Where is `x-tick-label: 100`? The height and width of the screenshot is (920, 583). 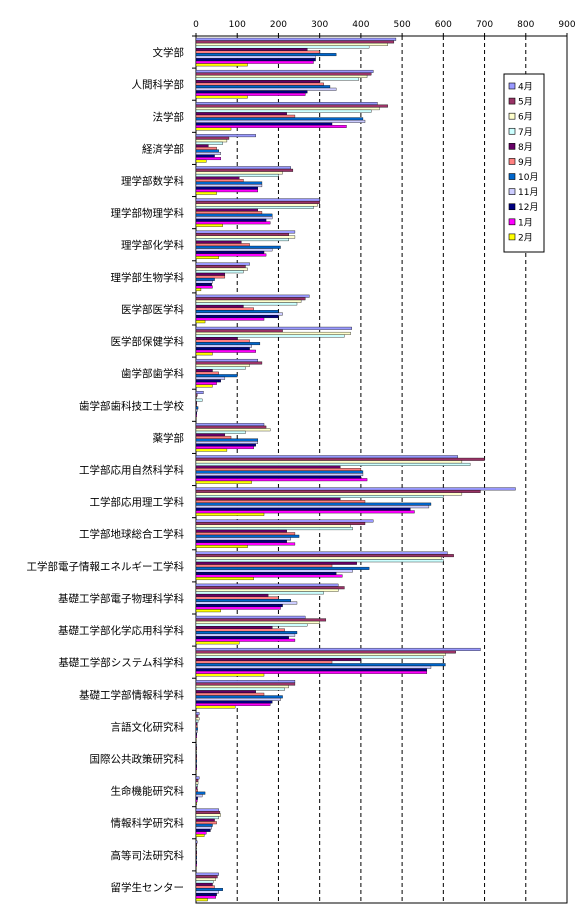
x-tick-label: 100 is located at coordinates (237, 25).